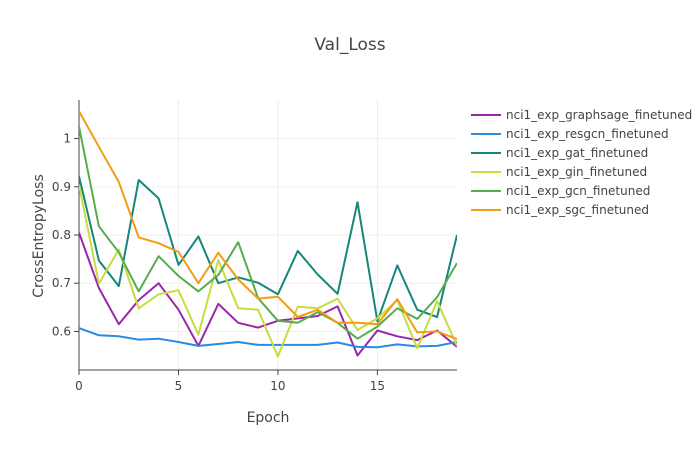 This screenshot has height=454, width=700. What do you see at coordinates (268, 338) in the screenshot?
I see `series-line-nci1_exp_resgcn_finetuned` at bounding box center [268, 338].